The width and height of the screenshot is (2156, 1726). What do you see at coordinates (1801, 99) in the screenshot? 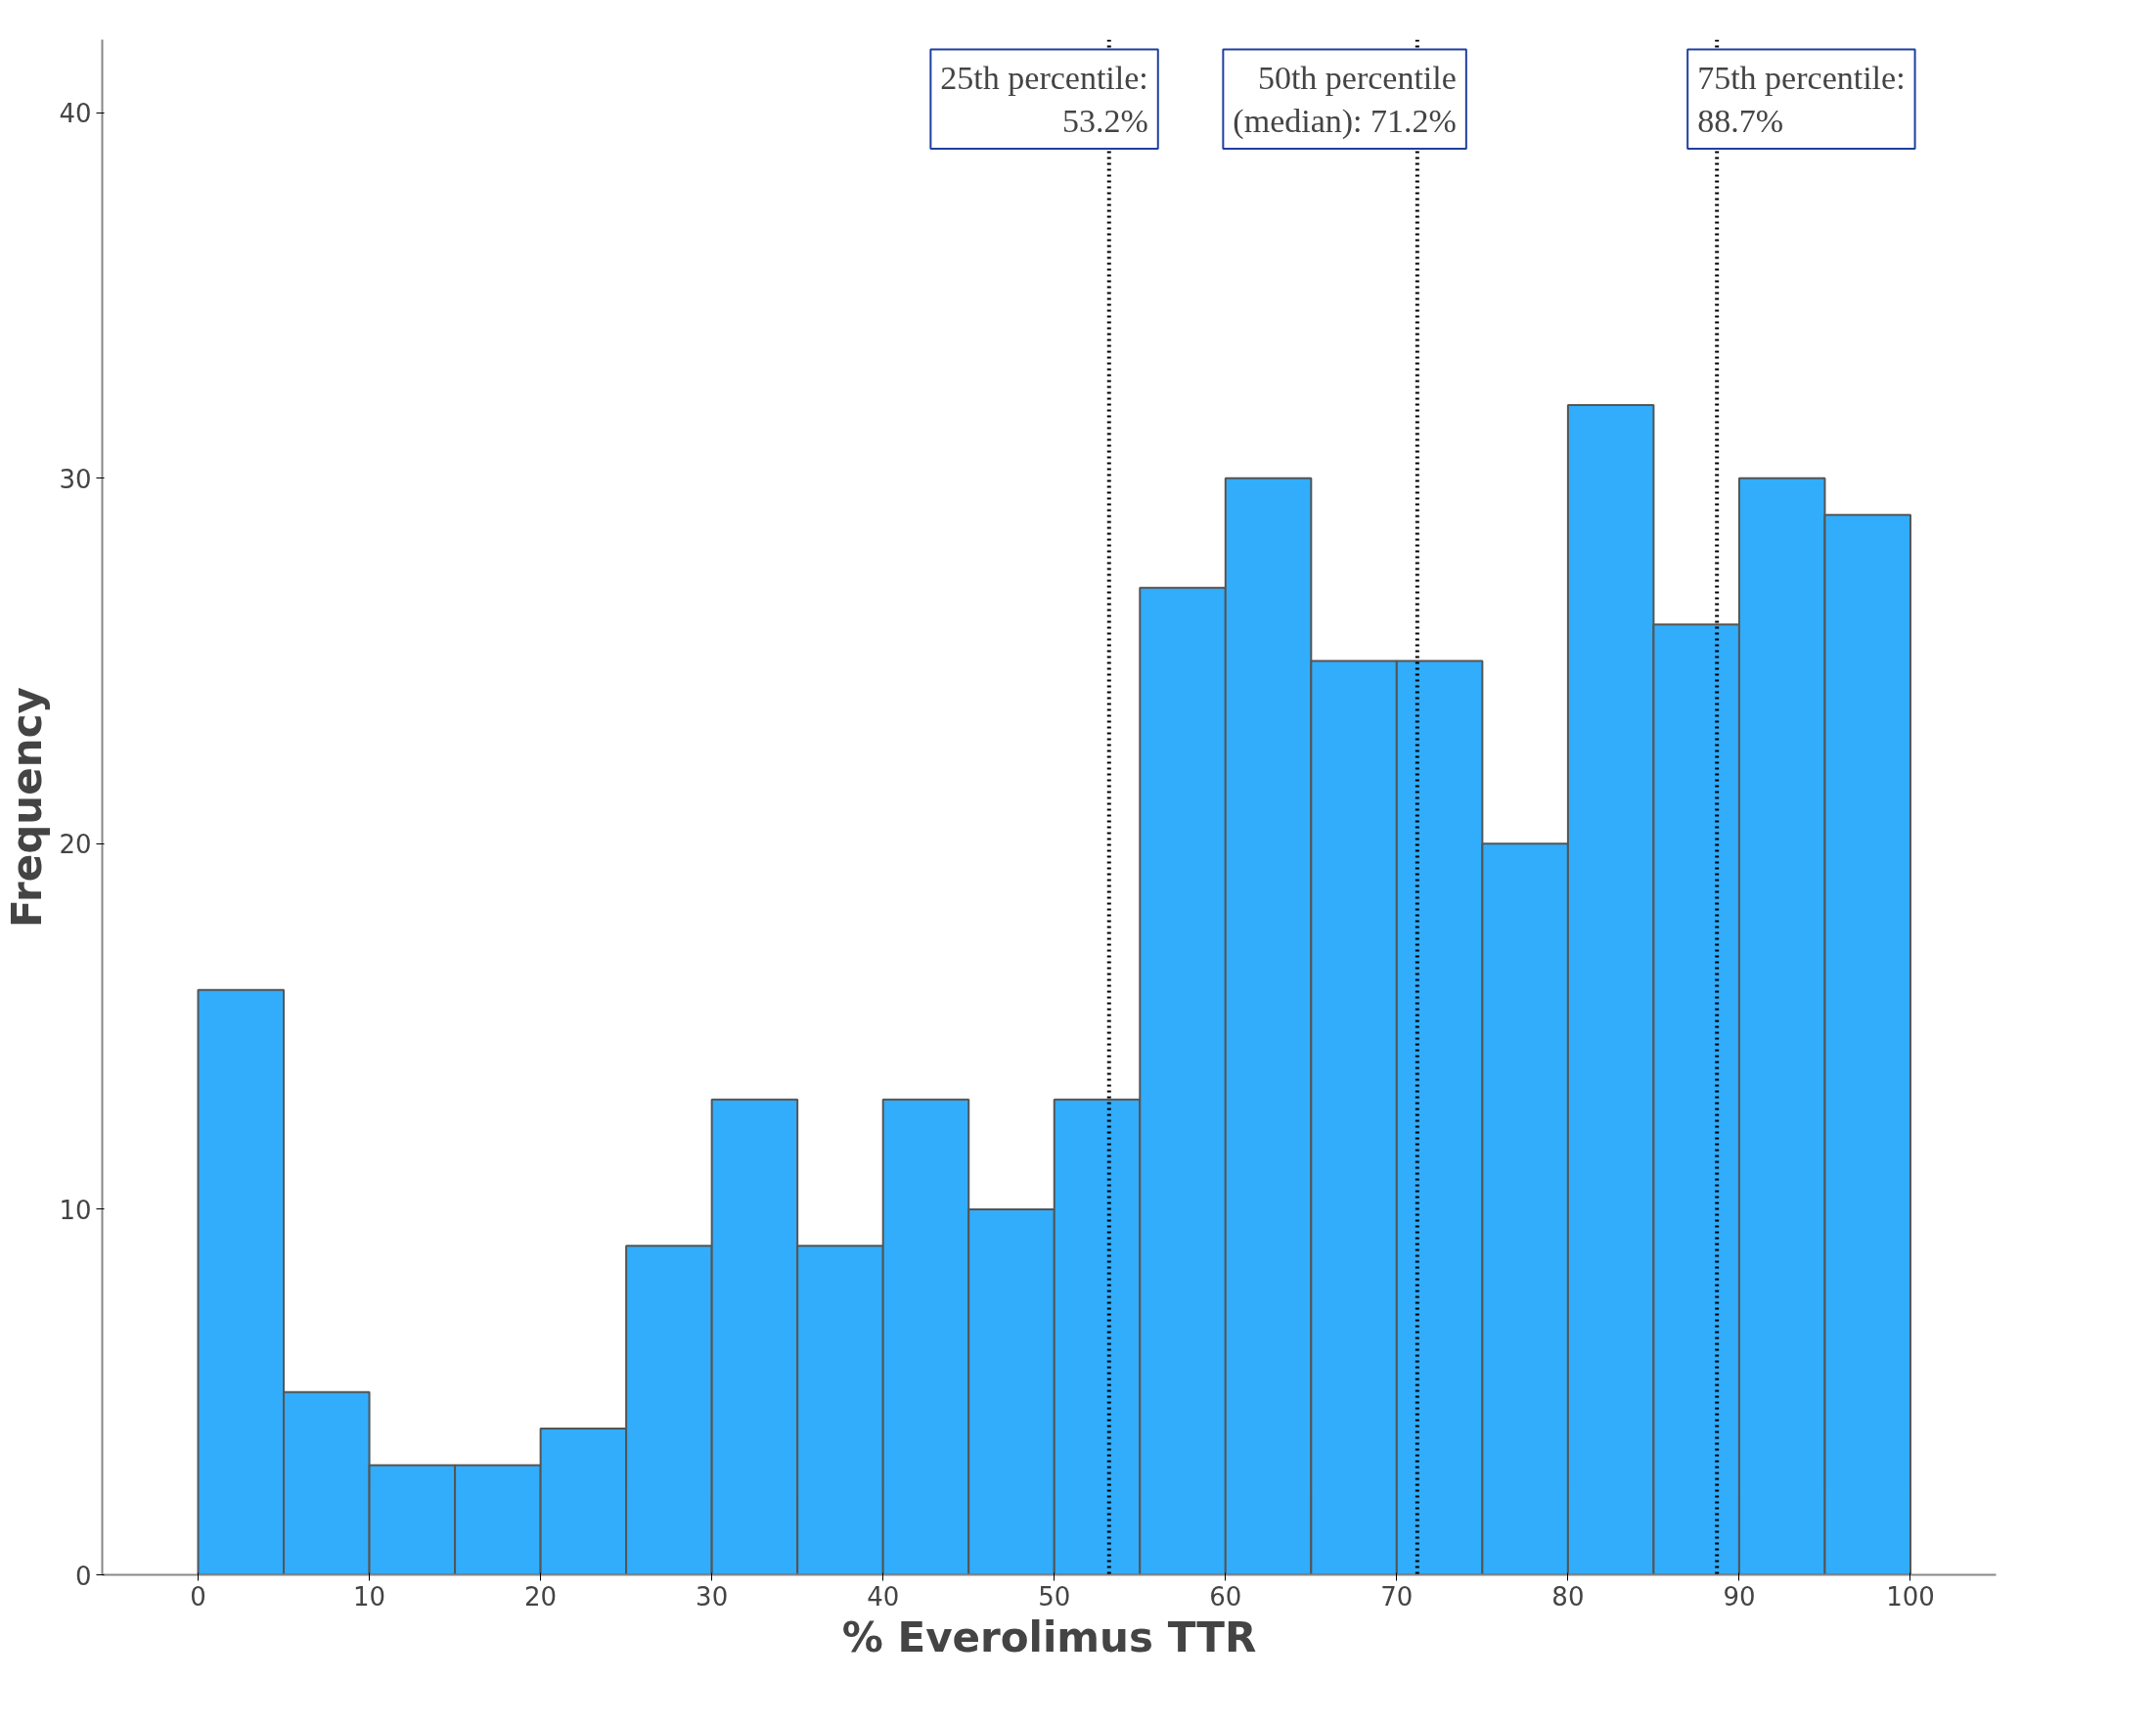
I see `ref-line-label: 75th percentile: 88.7%` at bounding box center [1801, 99].